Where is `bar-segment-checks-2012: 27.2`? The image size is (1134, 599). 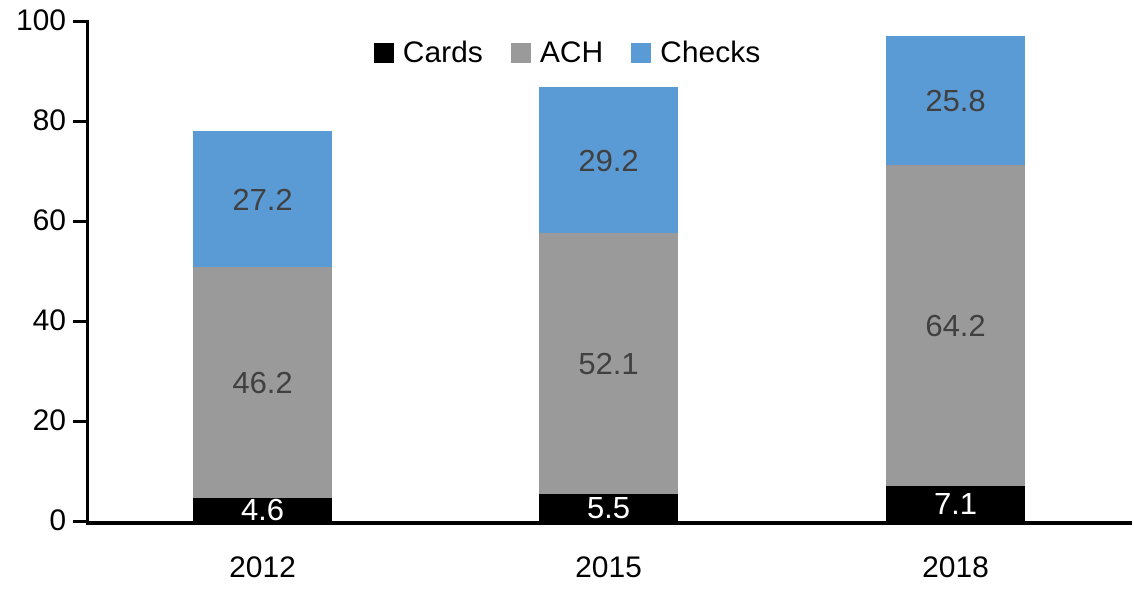 bar-segment-checks-2012: 27.2 is located at coordinates (262, 199).